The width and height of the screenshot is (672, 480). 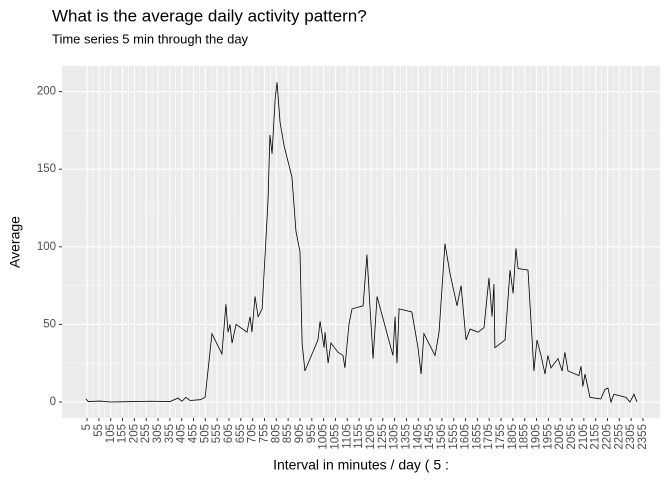 I want to click on x-tick-label: 955, so click(x=312, y=433).